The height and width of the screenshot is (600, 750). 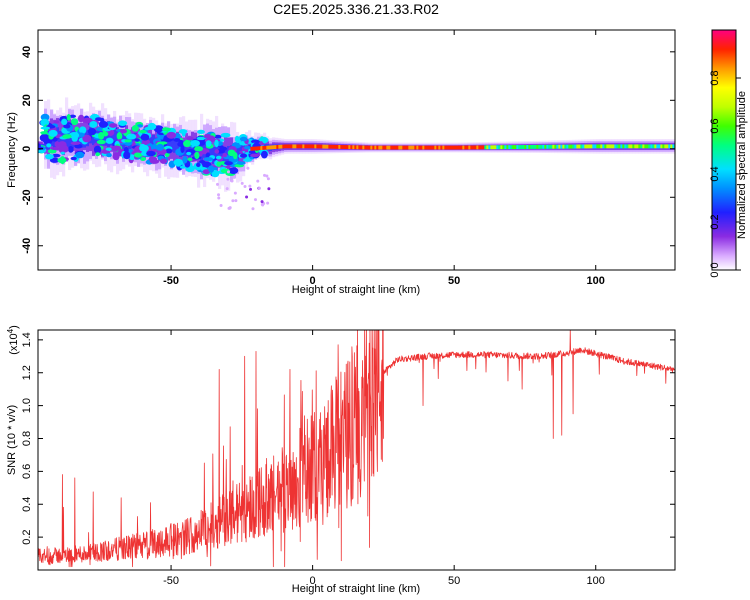 I want to click on y-tick-label: -20, so click(x=27, y=197).